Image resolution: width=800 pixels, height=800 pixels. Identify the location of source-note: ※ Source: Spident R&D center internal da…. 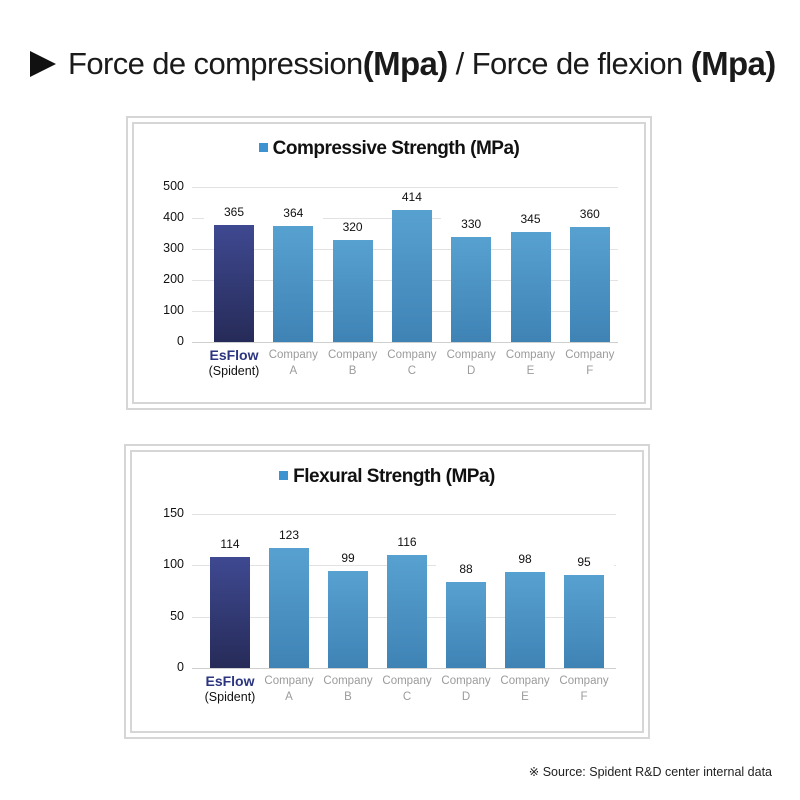
(650, 772).